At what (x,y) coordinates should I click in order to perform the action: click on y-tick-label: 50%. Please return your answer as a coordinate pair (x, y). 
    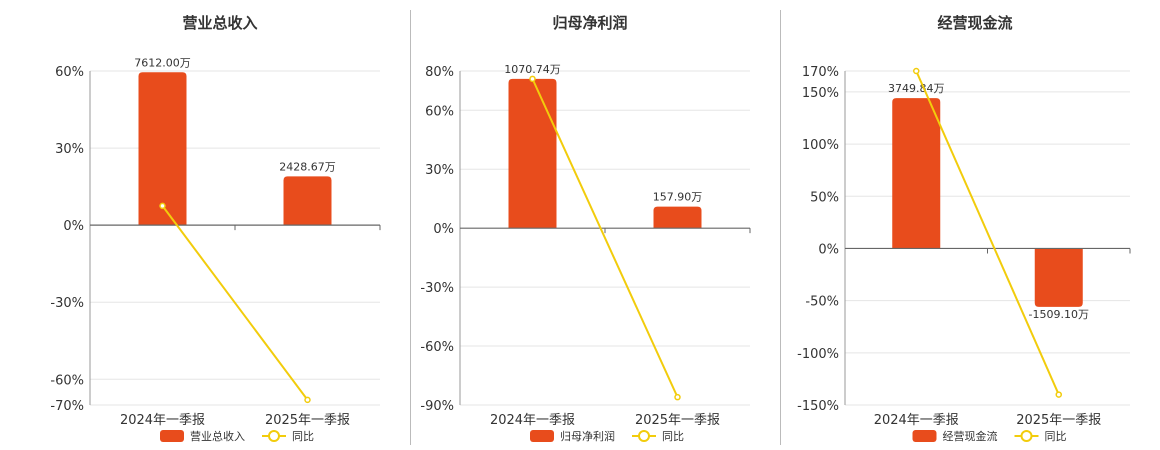
    Looking at the image, I should click on (824, 197).